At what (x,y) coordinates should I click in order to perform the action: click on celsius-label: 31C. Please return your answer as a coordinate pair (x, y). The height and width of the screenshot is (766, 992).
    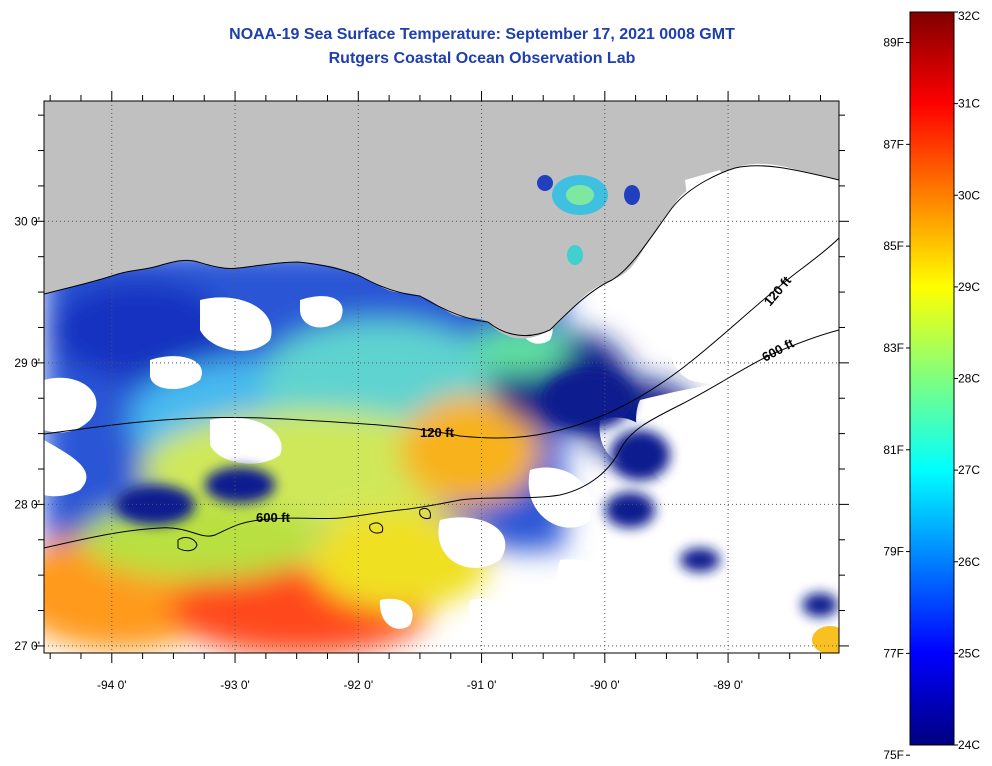
    Looking at the image, I should click on (969, 104).